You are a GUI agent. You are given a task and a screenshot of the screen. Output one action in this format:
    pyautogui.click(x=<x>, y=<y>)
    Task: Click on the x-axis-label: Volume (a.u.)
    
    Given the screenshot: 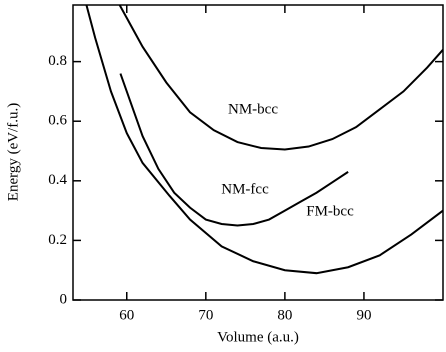 What is the action you would take?
    pyautogui.click(x=258, y=337)
    